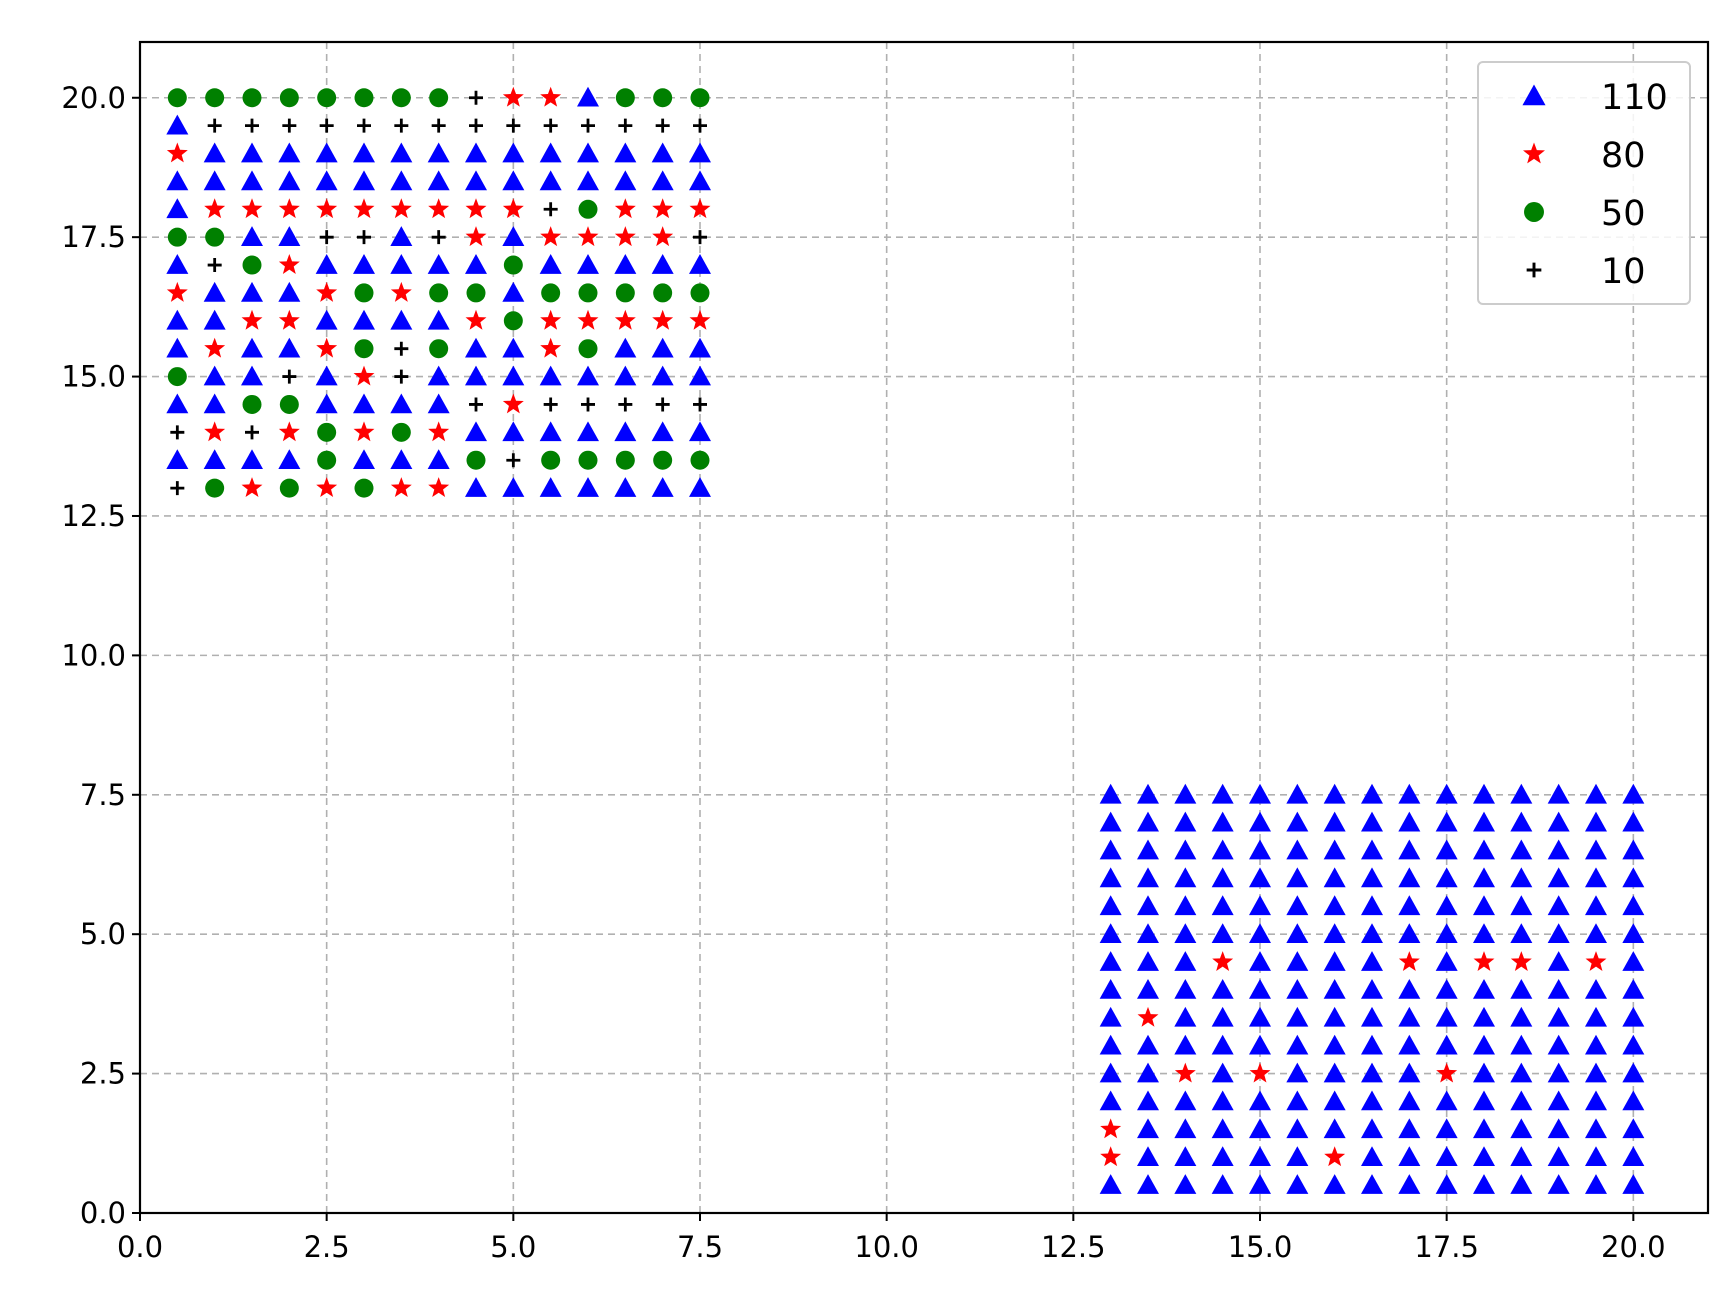 The image size is (1732, 1297). I want to click on y-tick-label: 20.0, so click(93, 98).